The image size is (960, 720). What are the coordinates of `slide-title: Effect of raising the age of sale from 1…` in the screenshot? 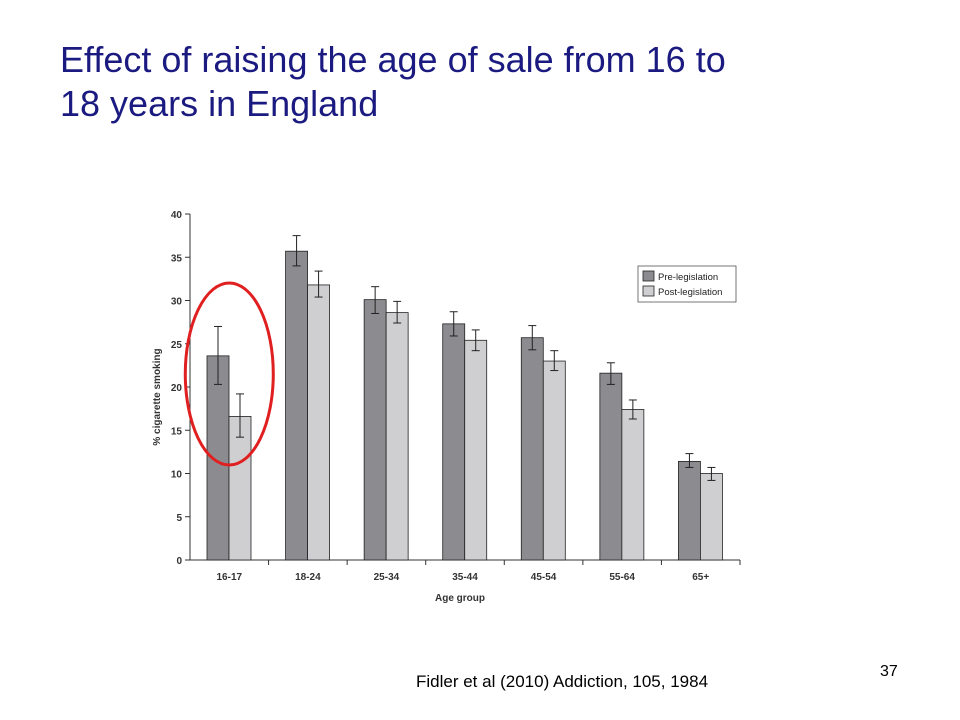 It's located at (490, 82).